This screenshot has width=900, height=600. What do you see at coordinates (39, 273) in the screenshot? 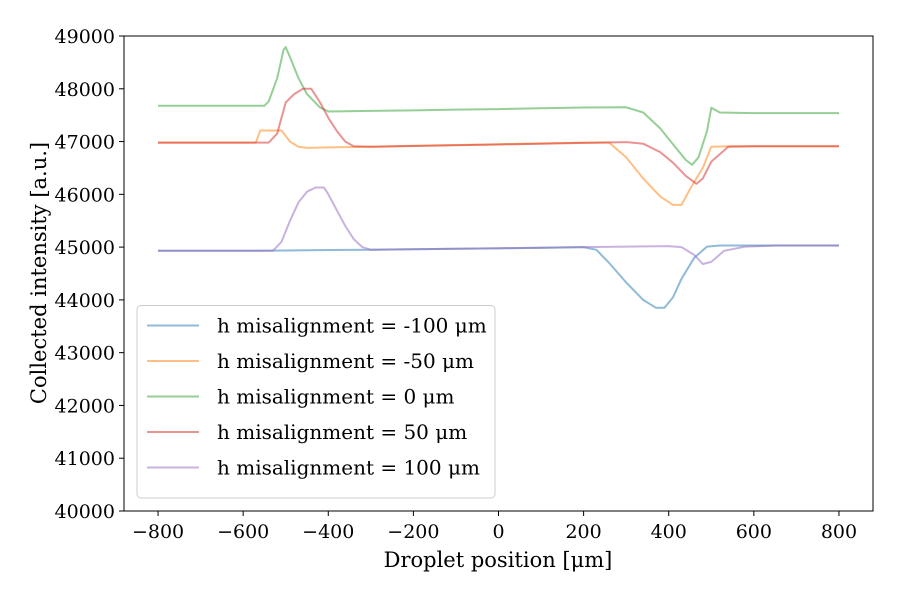
I see `y-axis-label: Collected intensity [a.u.]` at bounding box center [39, 273].